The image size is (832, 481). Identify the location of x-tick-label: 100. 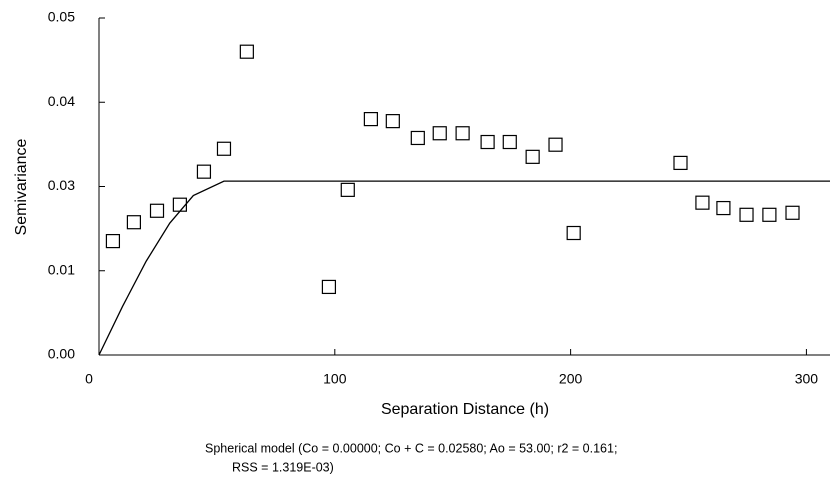
(335, 379).